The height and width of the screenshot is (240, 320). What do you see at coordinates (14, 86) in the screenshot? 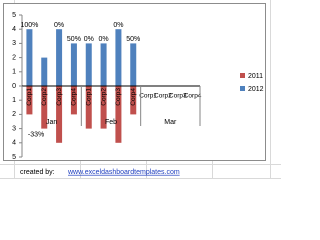
I see `y-tick-label: 0` at bounding box center [14, 86].